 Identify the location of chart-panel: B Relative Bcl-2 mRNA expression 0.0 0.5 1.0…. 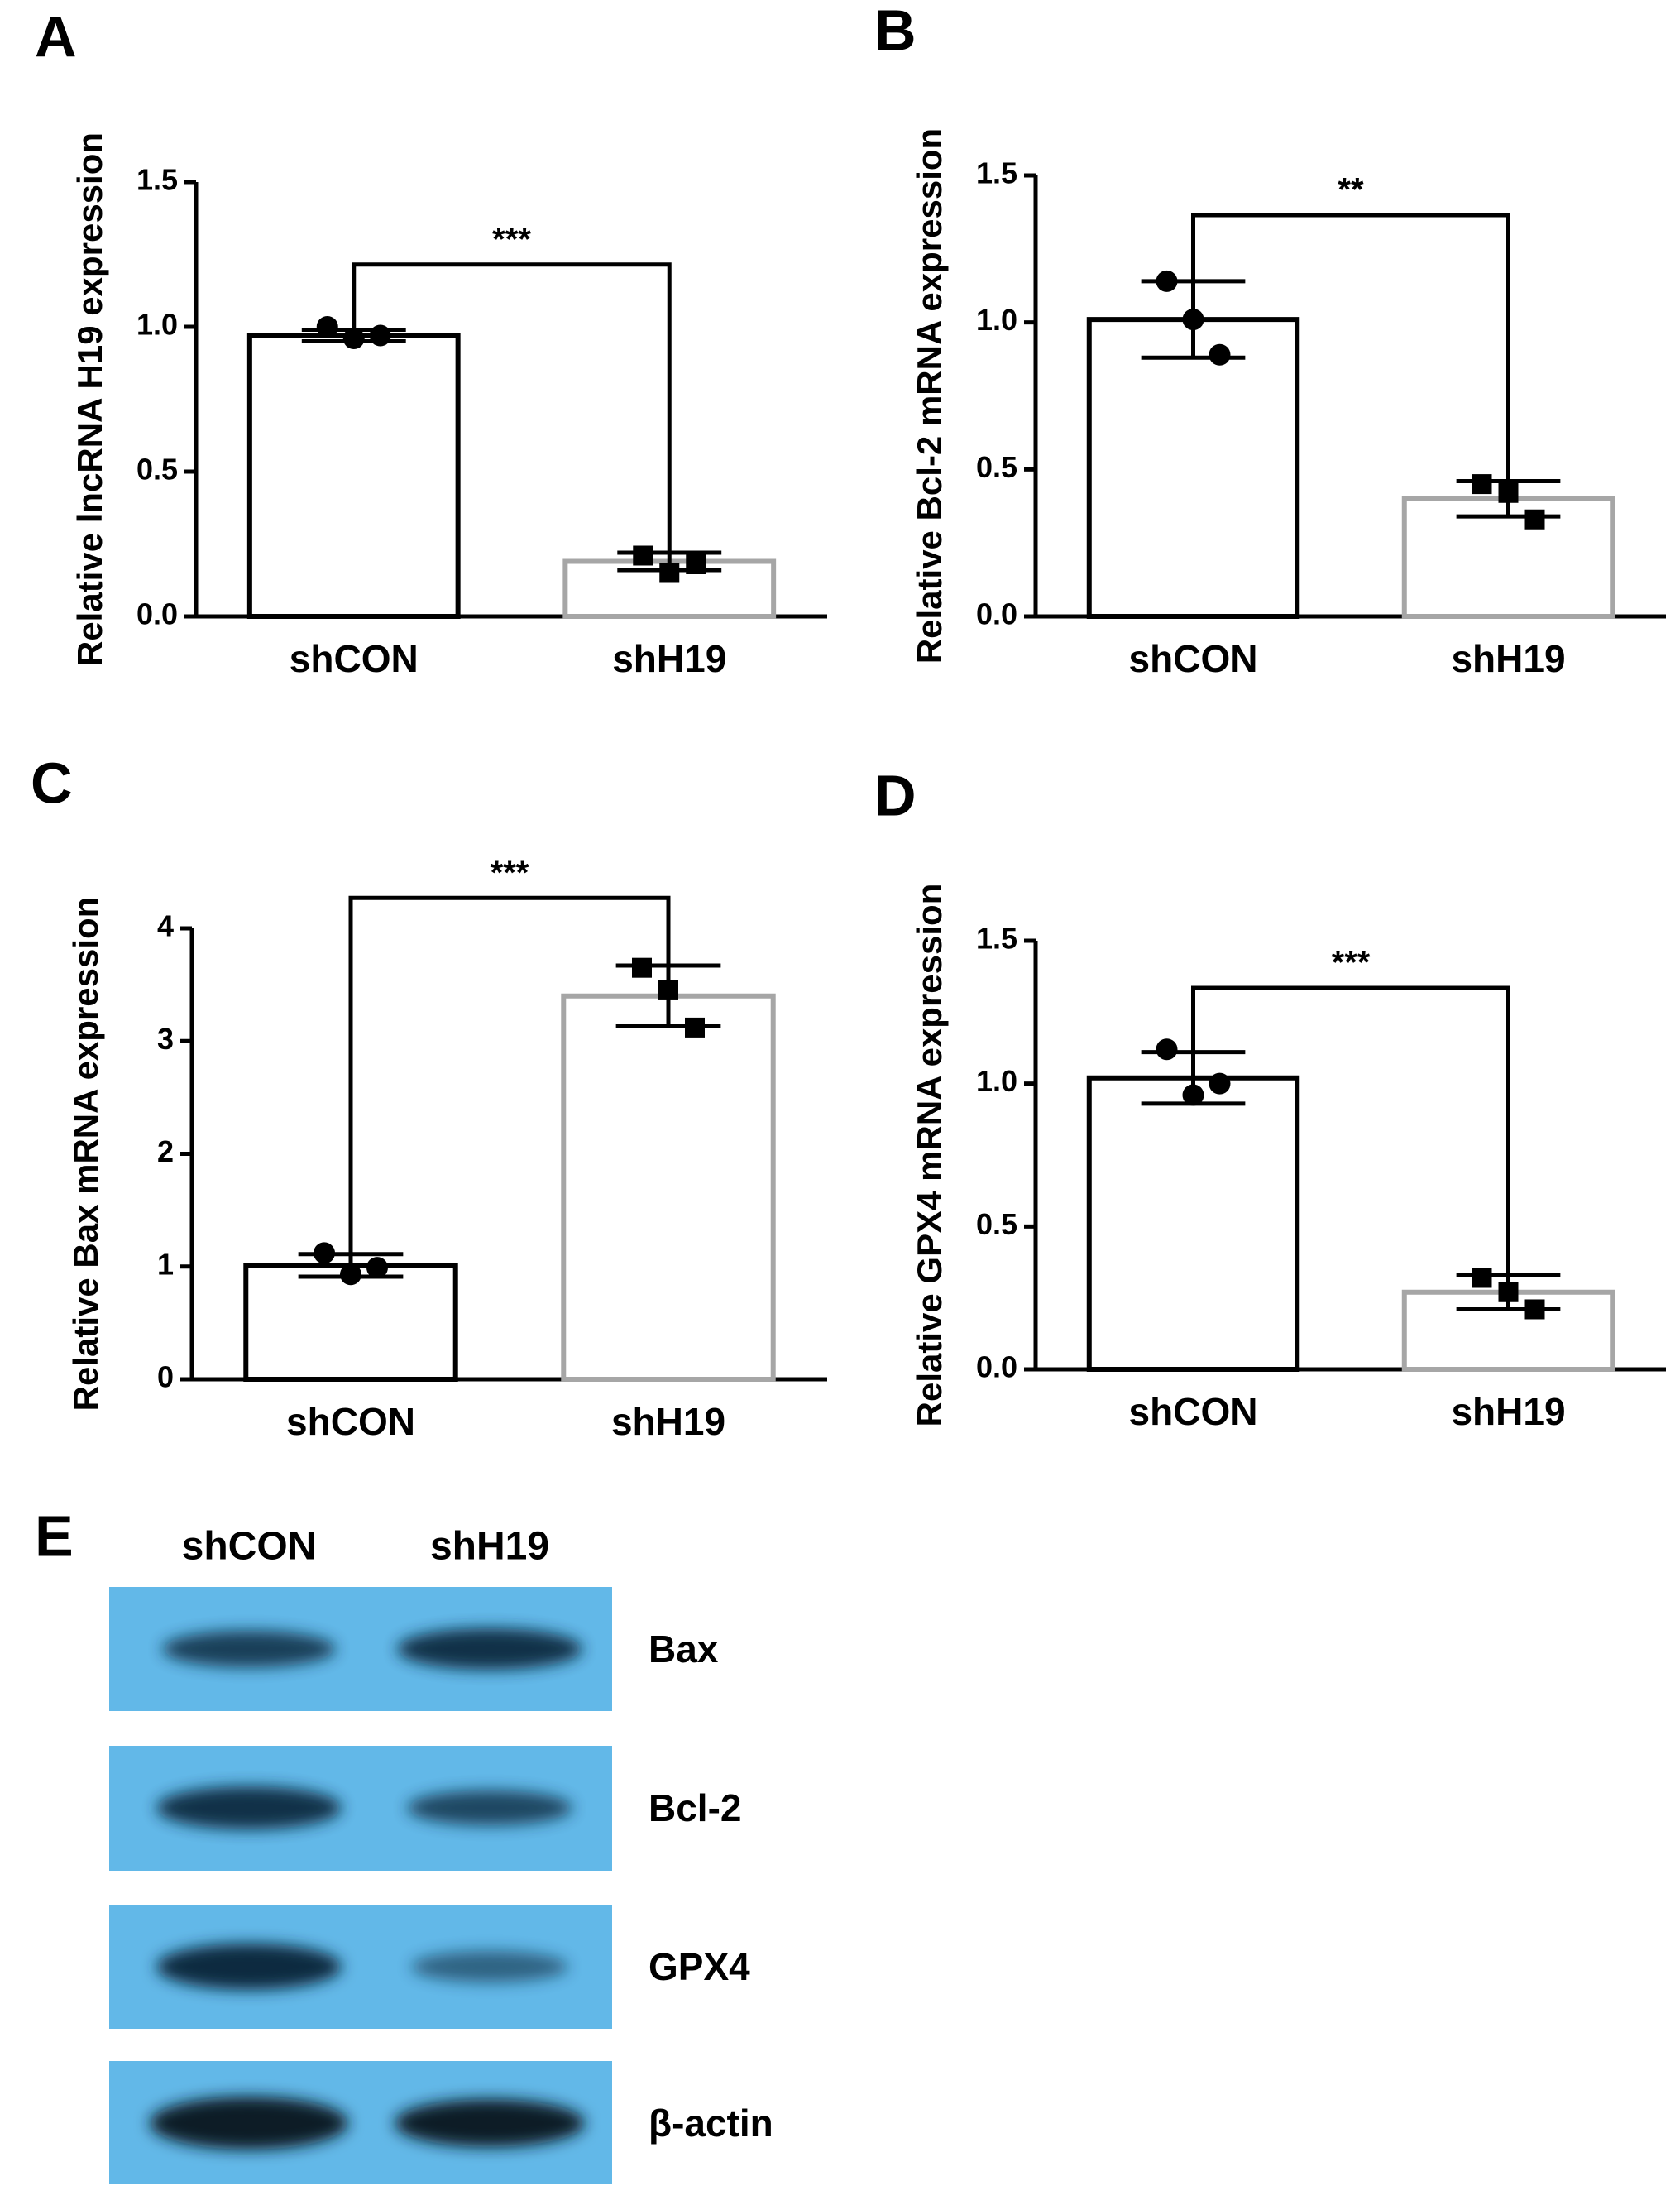
(1270, 340).